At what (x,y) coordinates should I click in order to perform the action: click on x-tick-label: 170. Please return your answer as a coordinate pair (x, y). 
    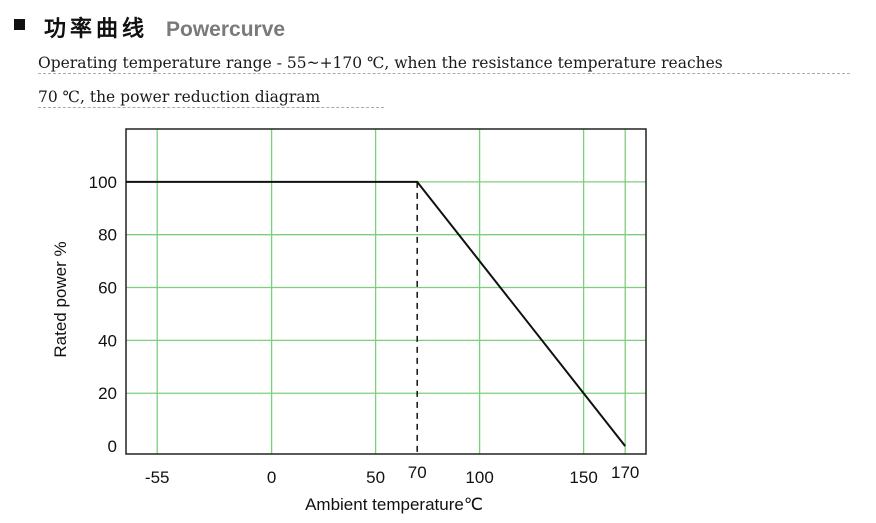
    Looking at the image, I should click on (625, 472).